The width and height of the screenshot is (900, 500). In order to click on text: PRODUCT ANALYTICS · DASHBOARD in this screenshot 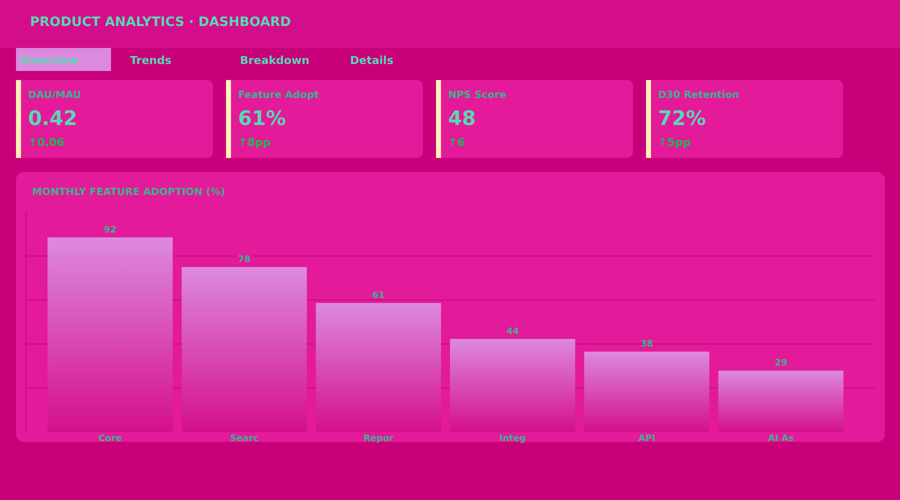, I will do `click(161, 22)`.